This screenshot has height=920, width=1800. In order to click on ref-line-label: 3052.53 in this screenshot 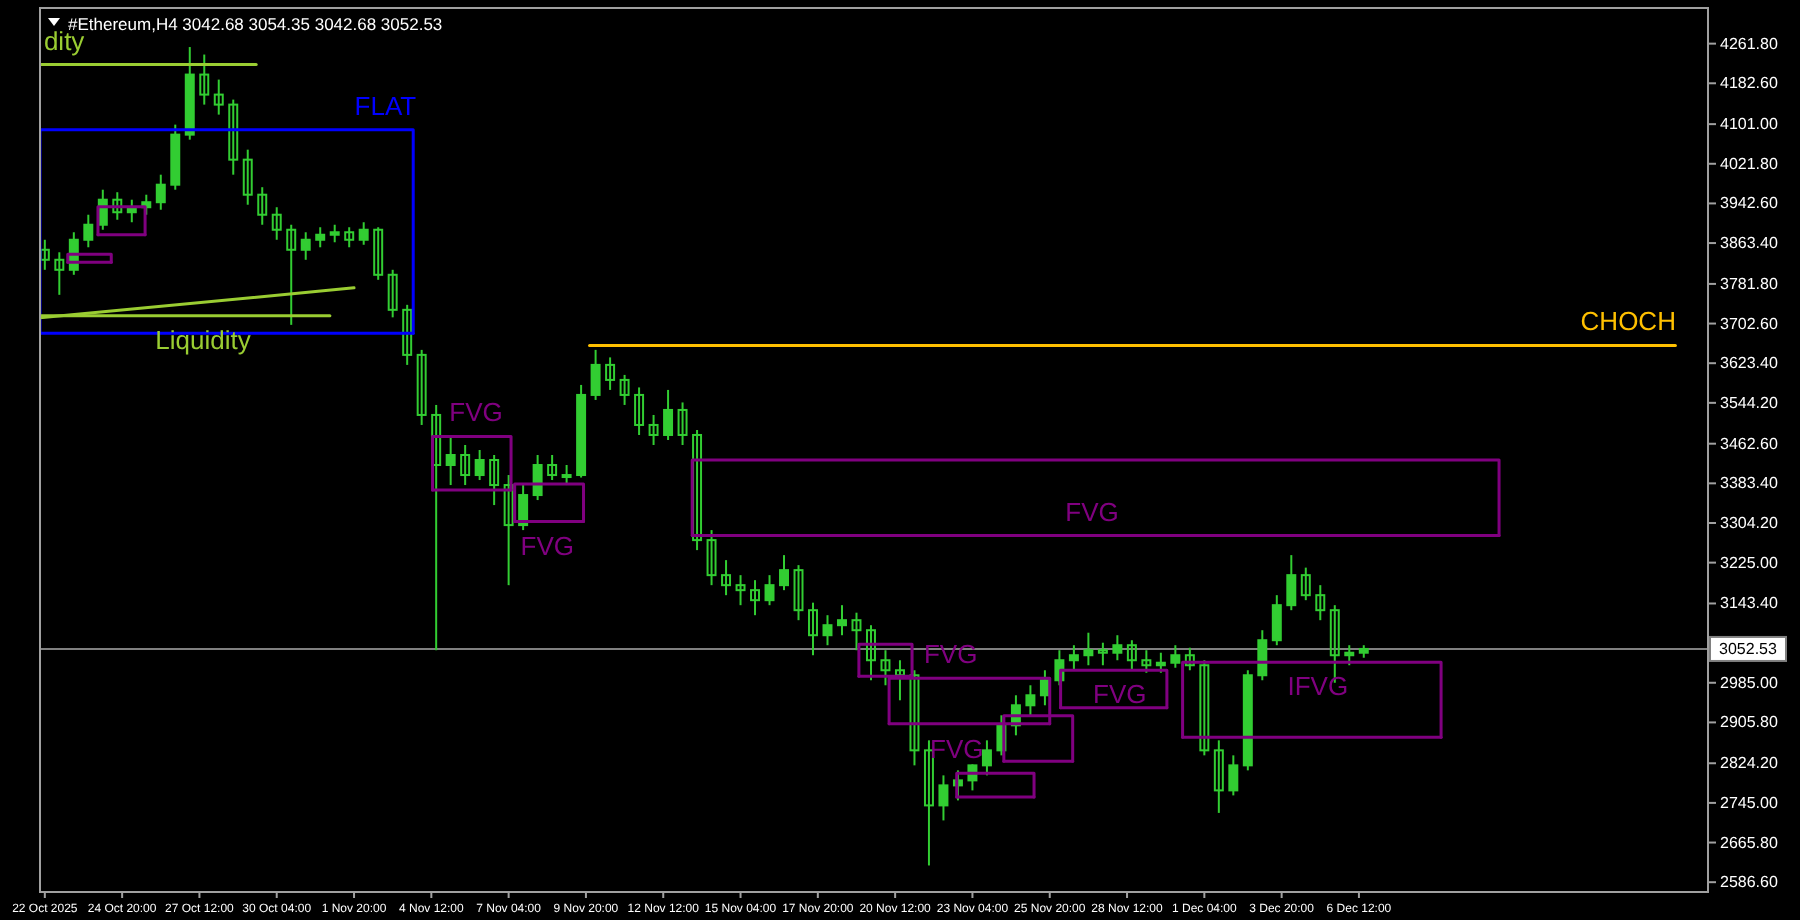, I will do `click(1749, 648)`.